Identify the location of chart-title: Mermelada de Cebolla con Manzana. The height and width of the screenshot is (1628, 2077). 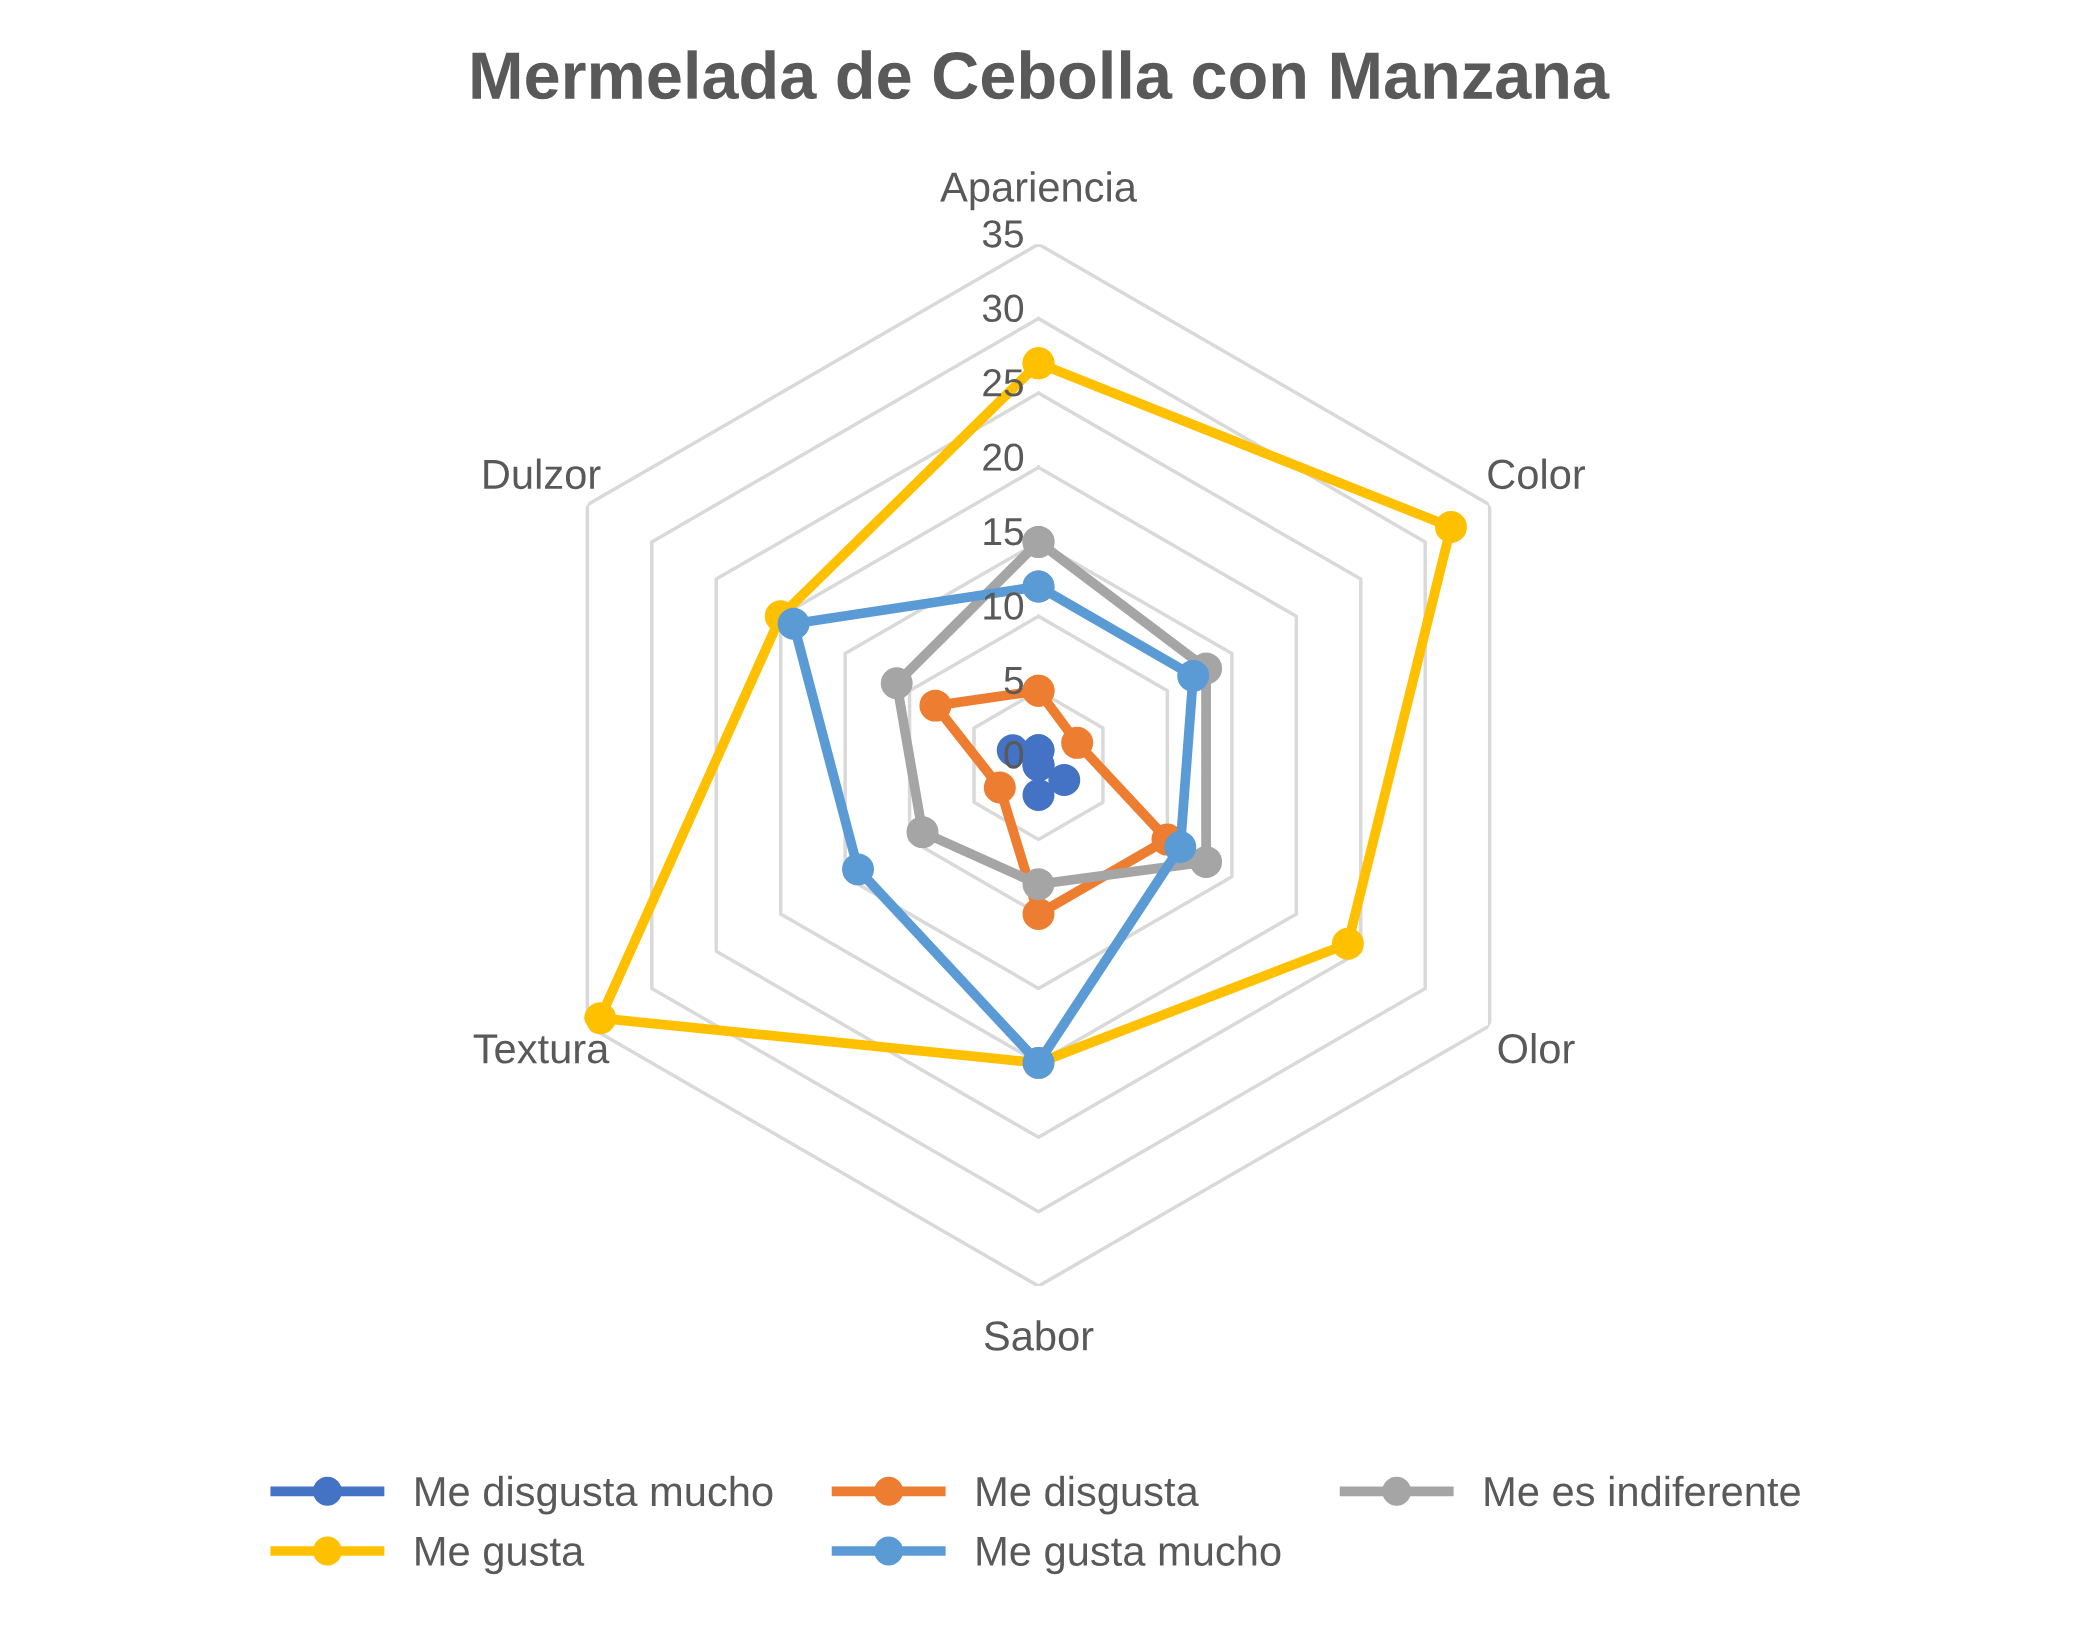
(1041, 75).